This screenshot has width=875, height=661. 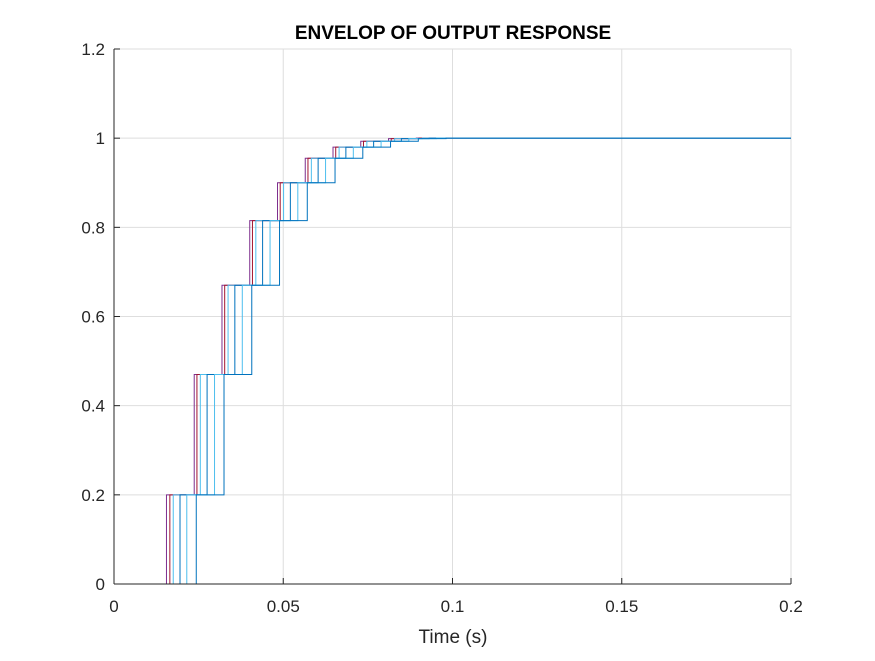 What do you see at coordinates (93, 317) in the screenshot?
I see `y-tick-label: 0.6` at bounding box center [93, 317].